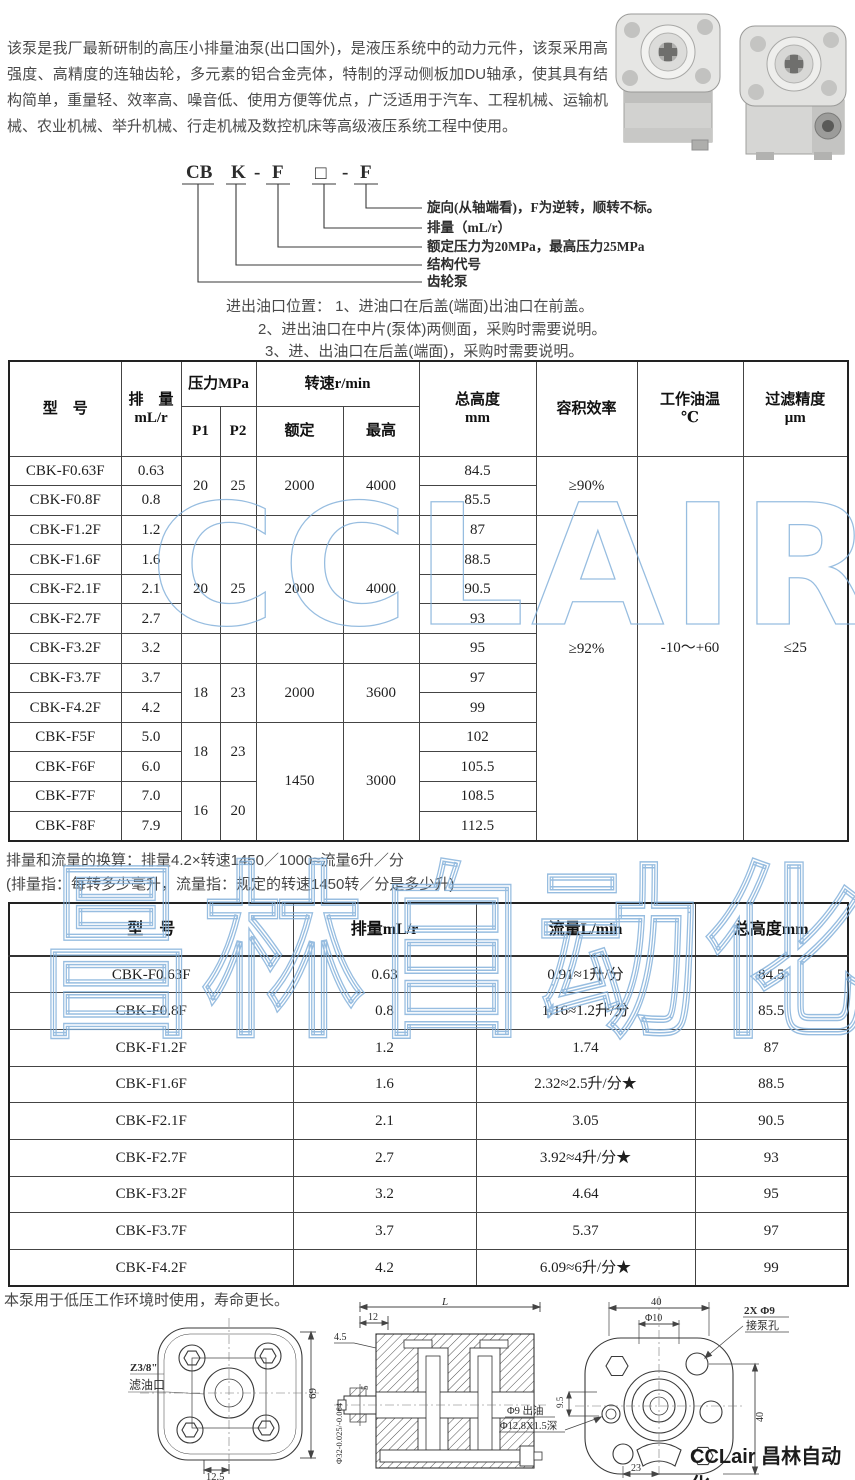 This screenshot has height=1480, width=855. Describe the element at coordinates (238, 431) in the screenshot. I see `header-p2: P2` at that location.